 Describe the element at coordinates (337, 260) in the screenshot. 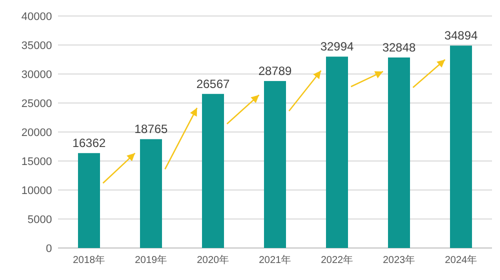

I see `x-tick-label: 2022年` at that location.